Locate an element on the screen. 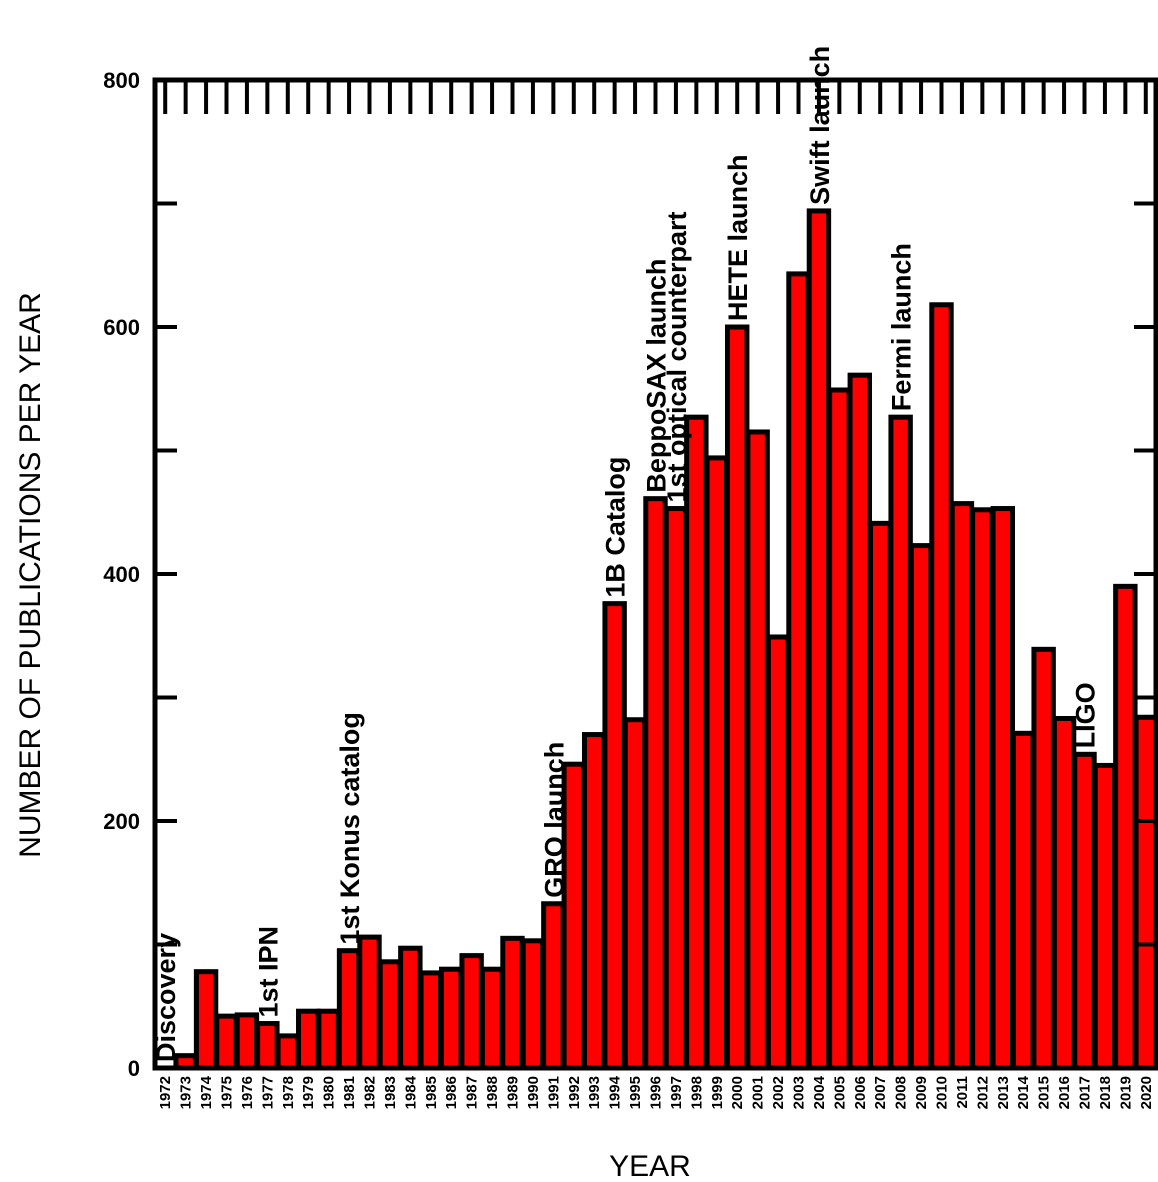 Image resolution: width=1158 pixels, height=1182 pixels. year-label-1996: 1996 is located at coordinates (656, 1092).